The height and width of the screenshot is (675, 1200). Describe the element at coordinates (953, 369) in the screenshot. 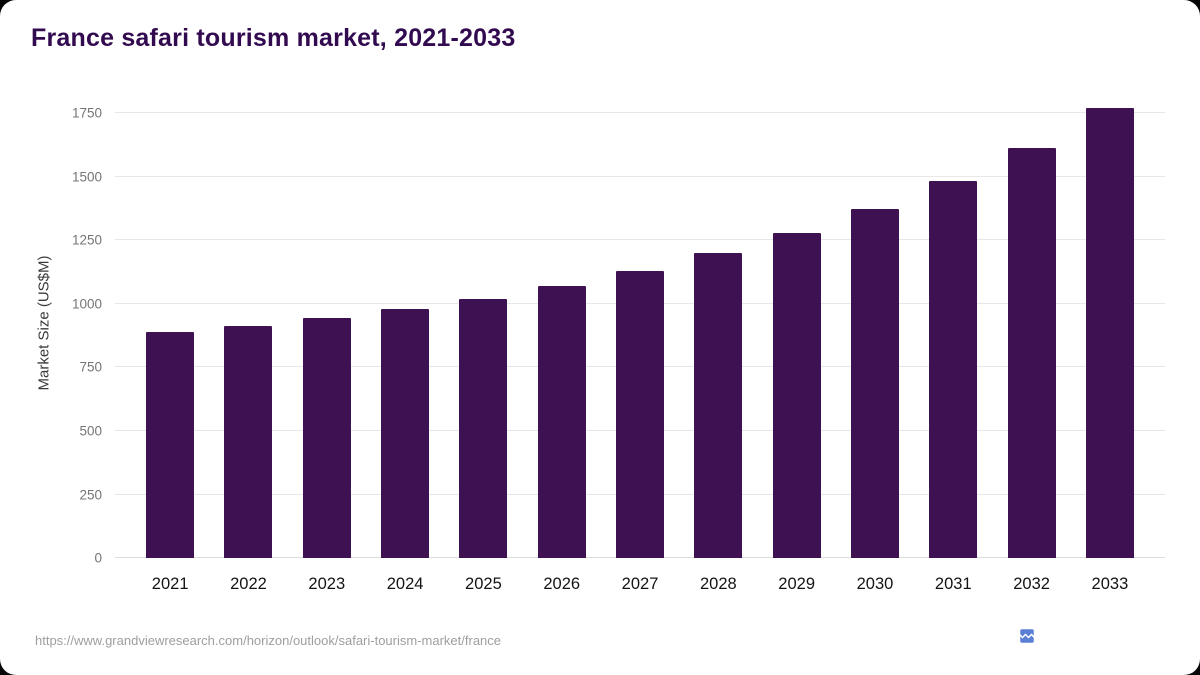

I see `bar-2031` at that location.